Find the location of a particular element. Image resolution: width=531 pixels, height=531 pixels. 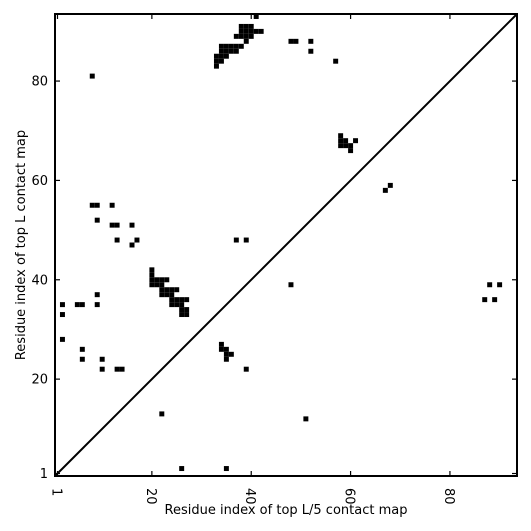

x-tick-label: 60 is located at coordinates (349, 496).